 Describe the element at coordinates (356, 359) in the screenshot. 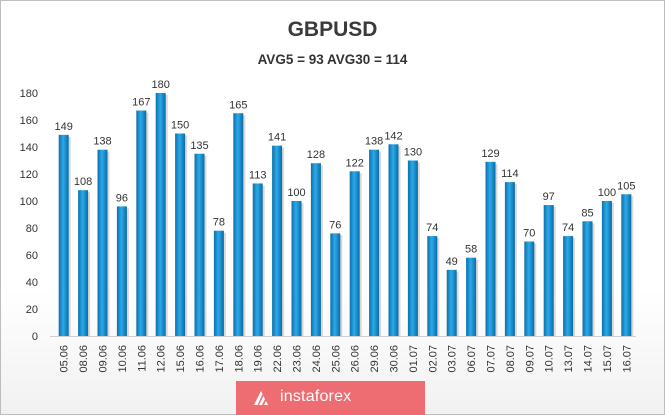

I see `x-tick-label: 26.06` at that location.